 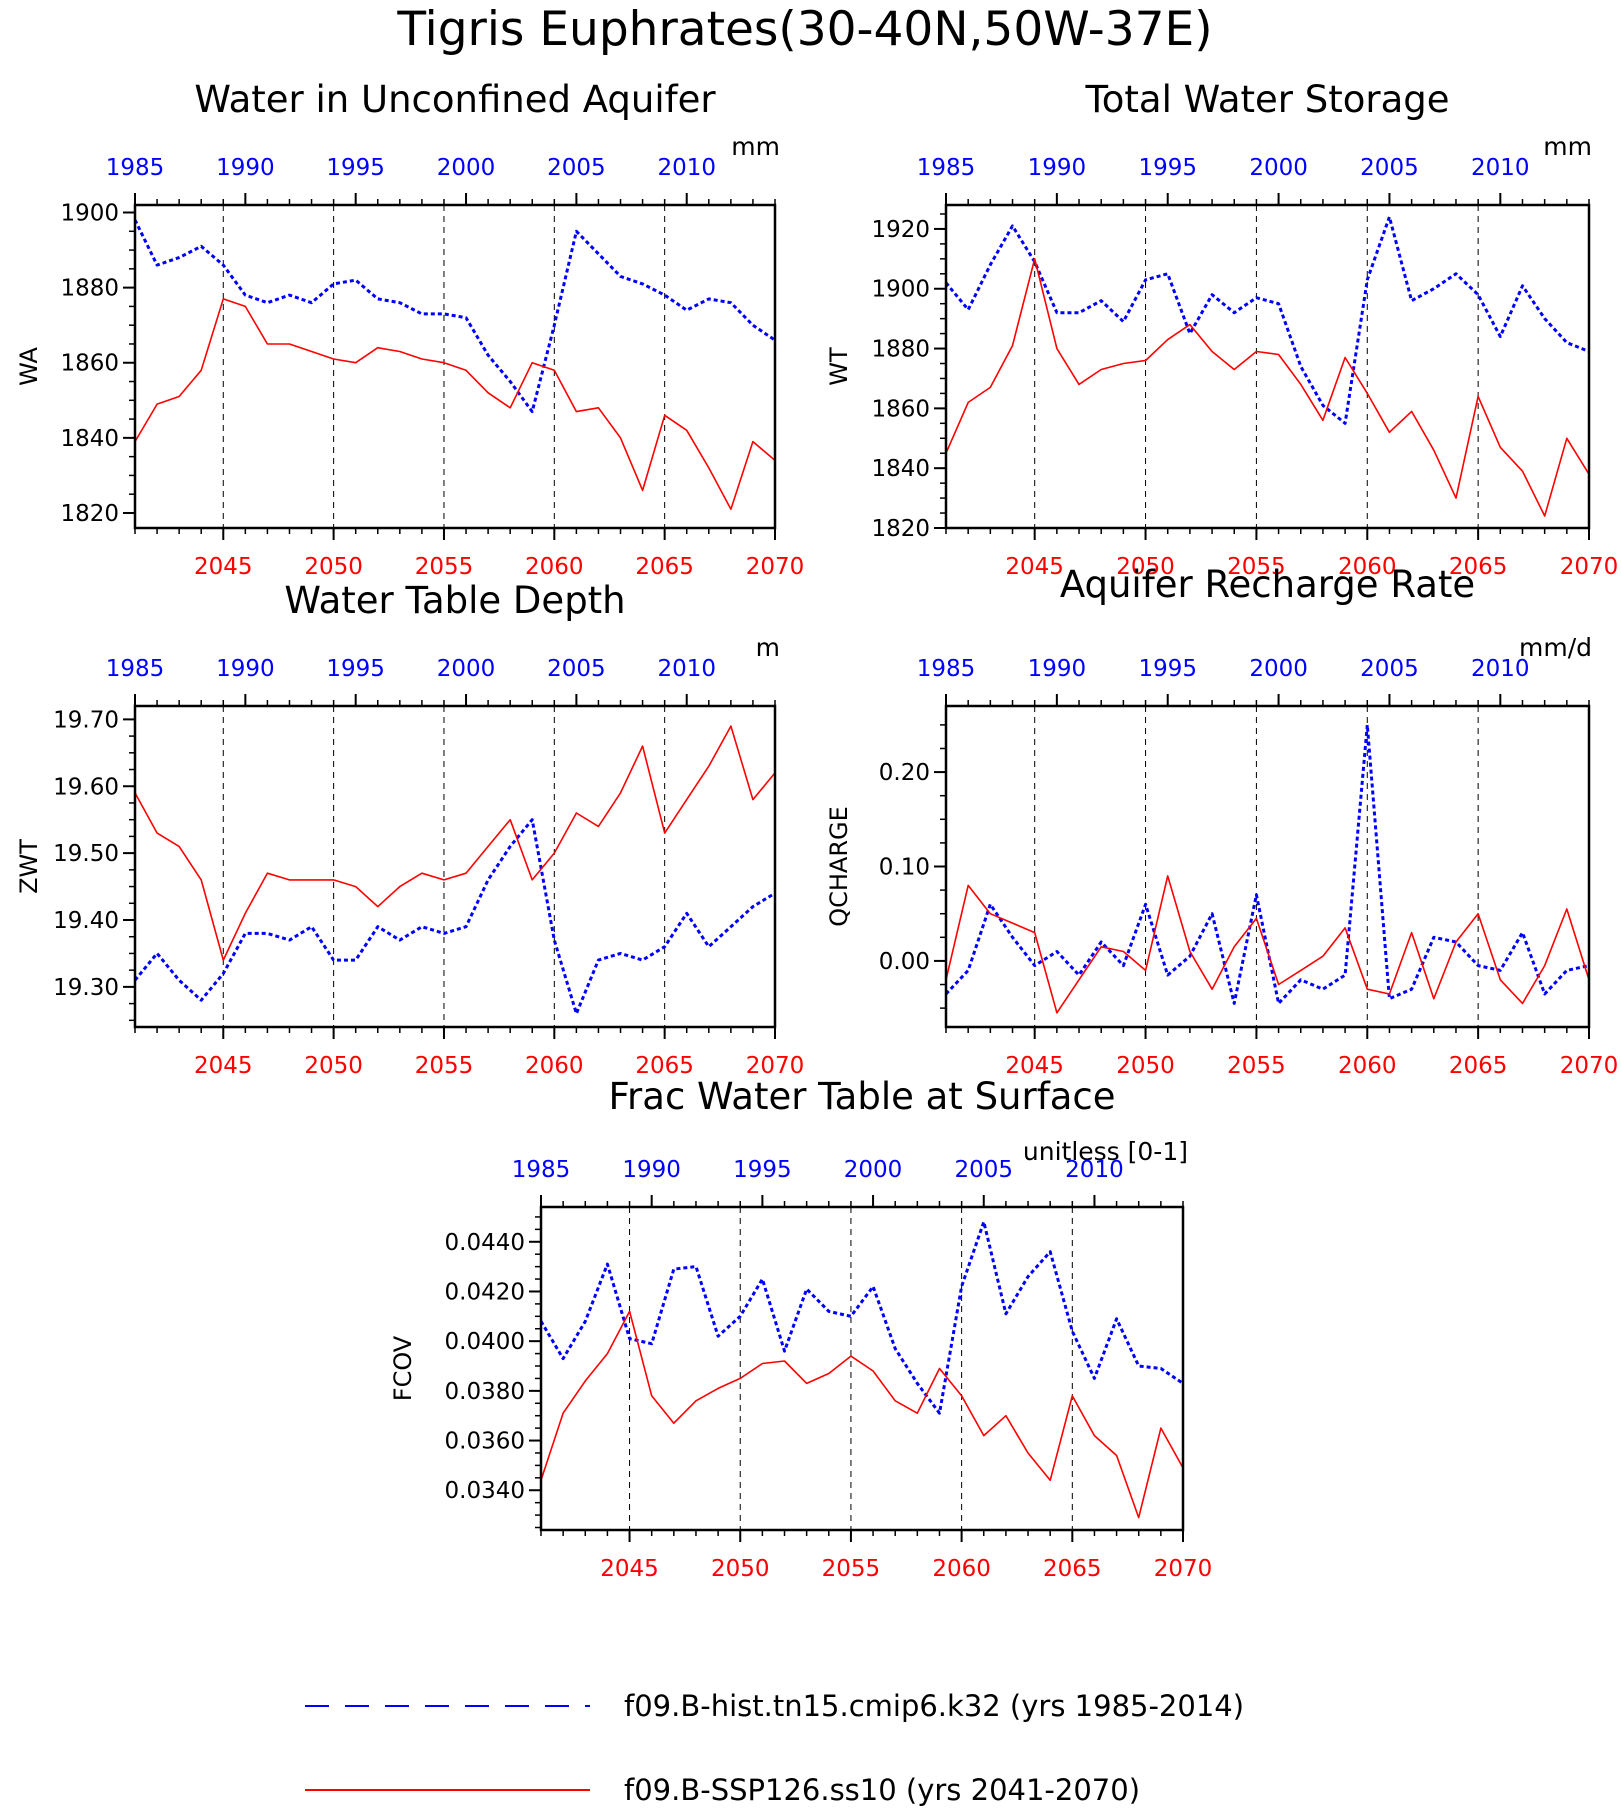 I want to click on y-tick-label: 1880, so click(x=900, y=350).